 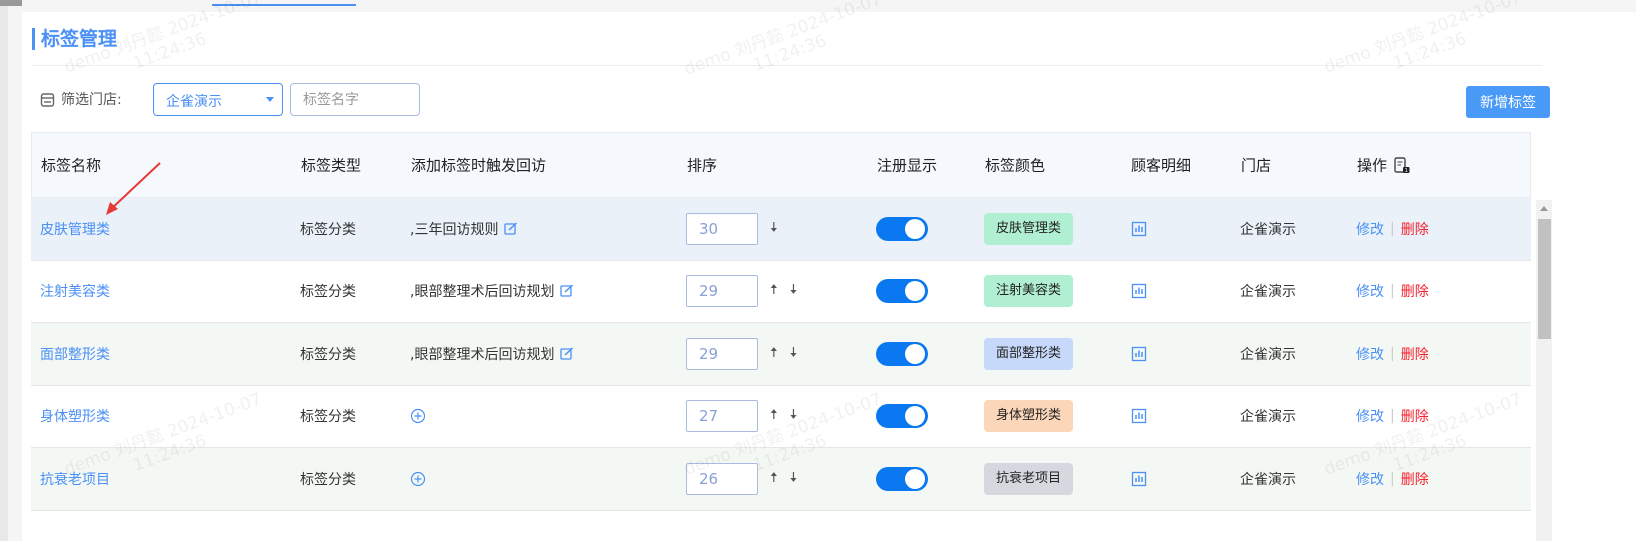 I want to click on callback-cell: ,三年回访规则, so click(x=464, y=229).